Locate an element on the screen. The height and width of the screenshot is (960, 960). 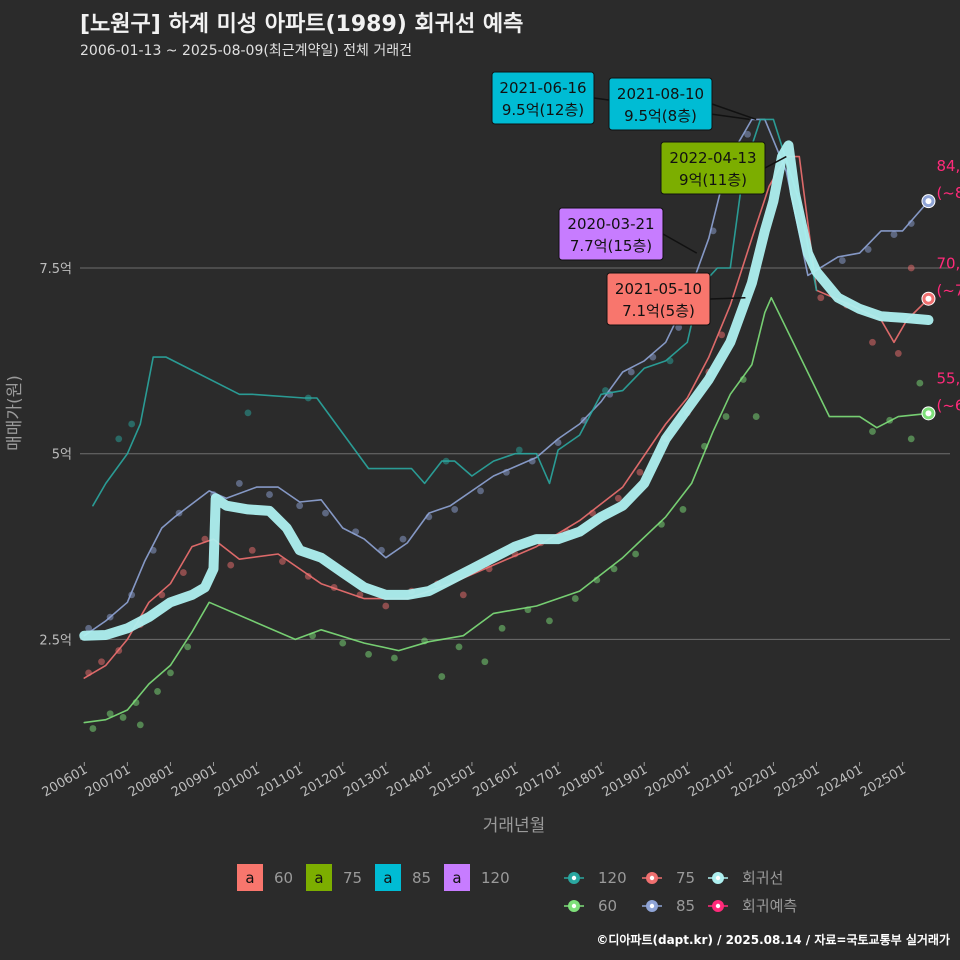
y-tick-label: 7.5억 is located at coordinates (55, 269).